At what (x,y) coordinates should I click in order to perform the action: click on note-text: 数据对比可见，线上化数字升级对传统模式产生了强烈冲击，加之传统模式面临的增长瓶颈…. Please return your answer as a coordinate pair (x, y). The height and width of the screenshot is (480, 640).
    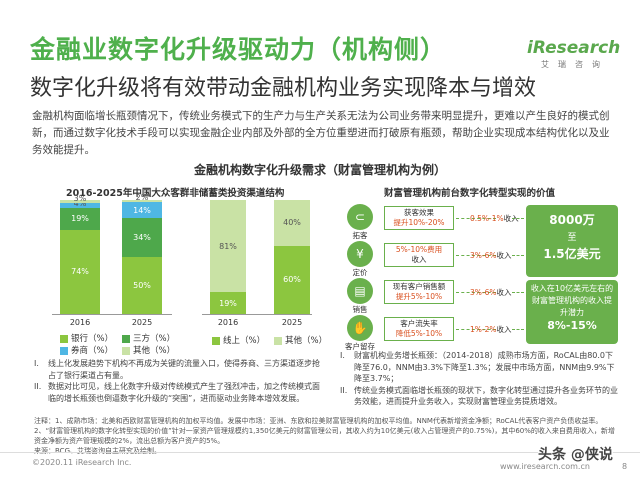
    Looking at the image, I should click on (184, 392).